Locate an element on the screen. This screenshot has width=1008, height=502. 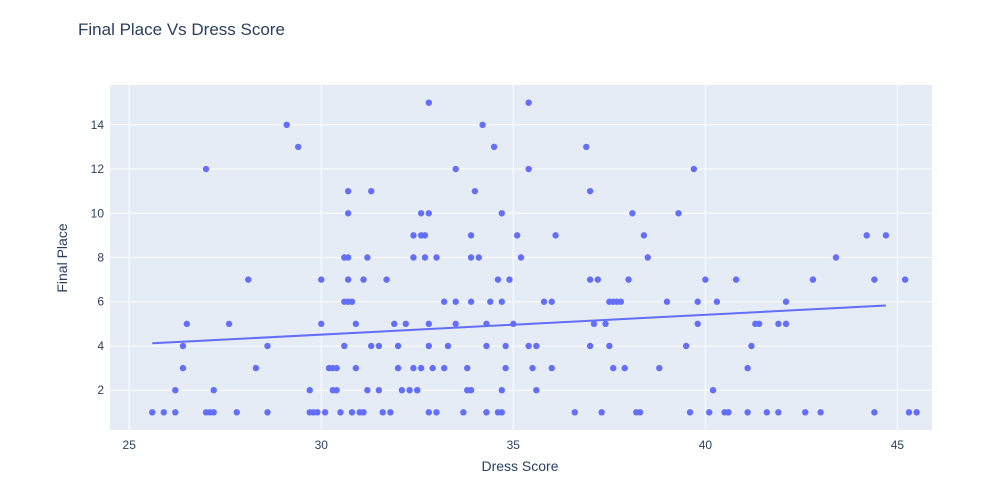
y-tick-label: 10 is located at coordinates (98, 213).